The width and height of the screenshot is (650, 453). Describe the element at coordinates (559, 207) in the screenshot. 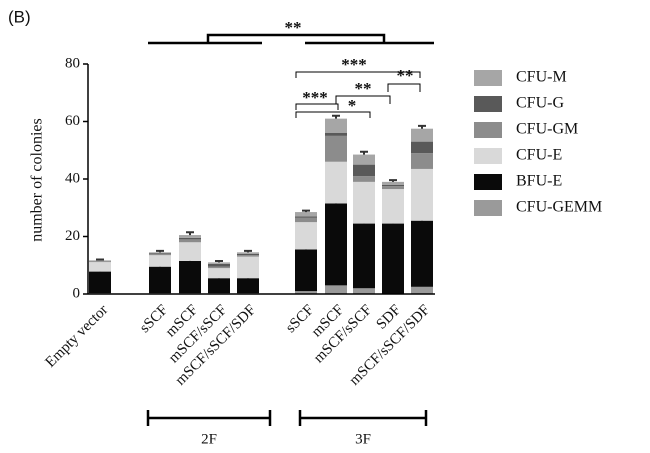

I see `legend-label: CFU-GEMM` at that location.